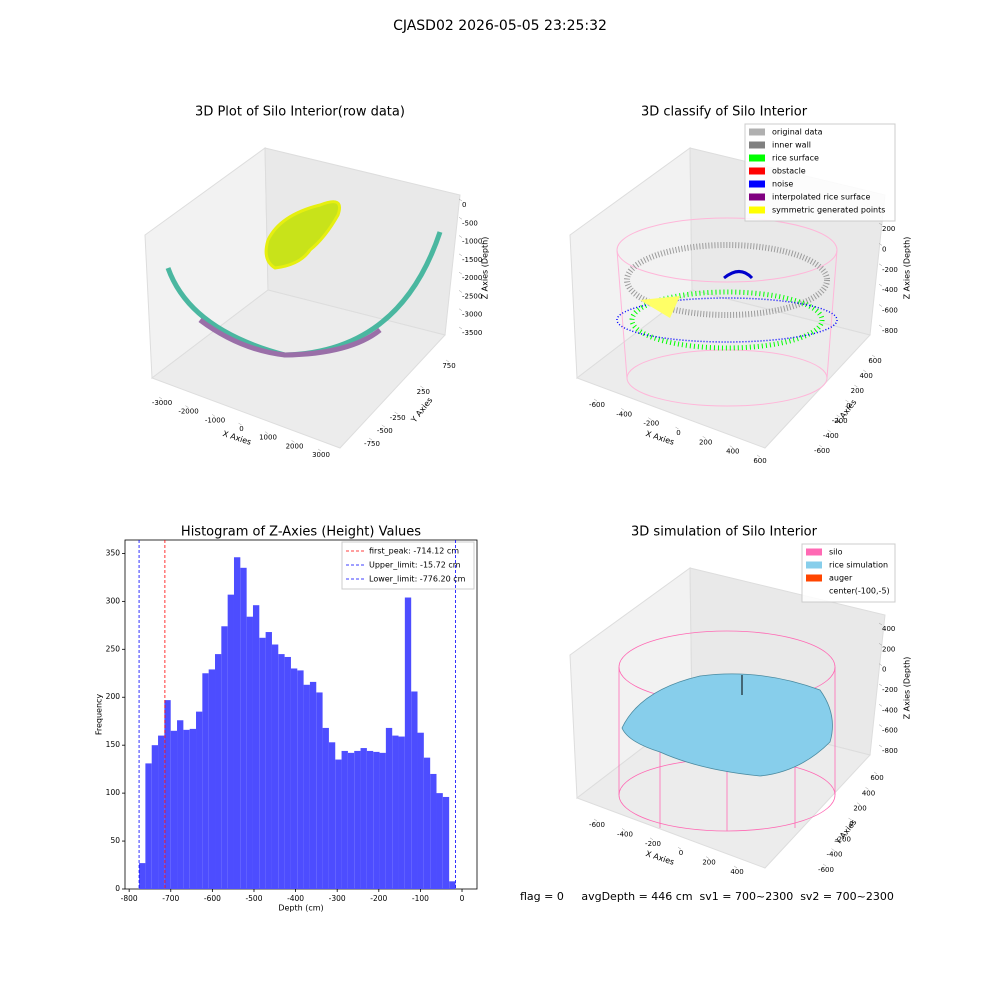 The height and width of the screenshot is (1000, 1000). What do you see at coordinates (302, 235) in the screenshot?
I see `row-data-blob` at bounding box center [302, 235].